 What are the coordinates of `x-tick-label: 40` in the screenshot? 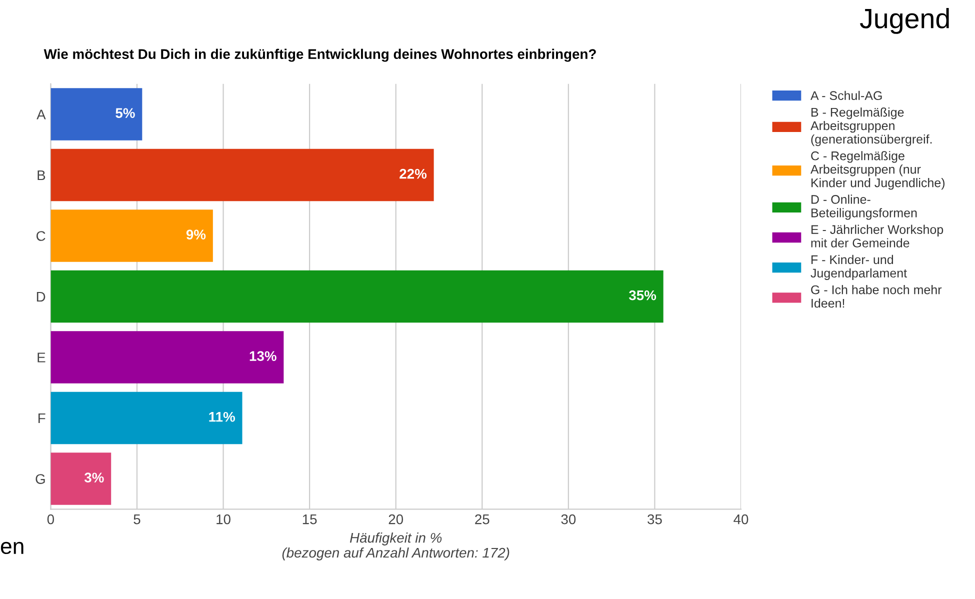 It's located at (741, 519).